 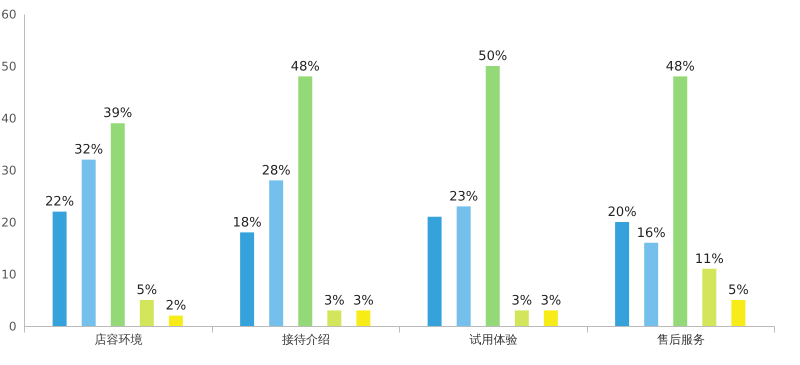 What do you see at coordinates (8, 67) in the screenshot?
I see `y-tick-label: 50` at bounding box center [8, 67].